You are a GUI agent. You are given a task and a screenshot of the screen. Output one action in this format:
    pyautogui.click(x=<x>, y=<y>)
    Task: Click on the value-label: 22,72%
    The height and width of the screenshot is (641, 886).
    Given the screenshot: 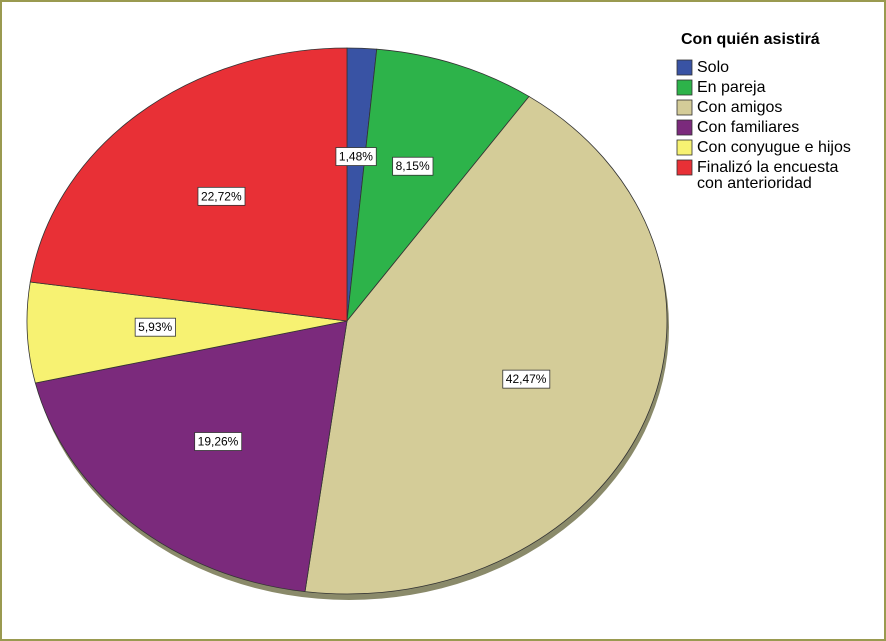 What is the action you would take?
    pyautogui.click(x=221, y=196)
    